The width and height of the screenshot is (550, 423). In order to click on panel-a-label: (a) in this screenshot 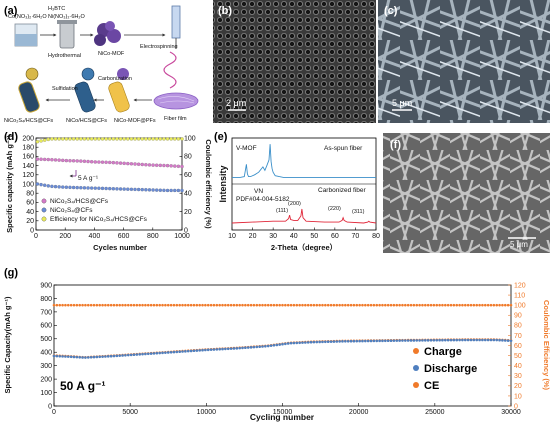, I will do `click(11, 11)`.